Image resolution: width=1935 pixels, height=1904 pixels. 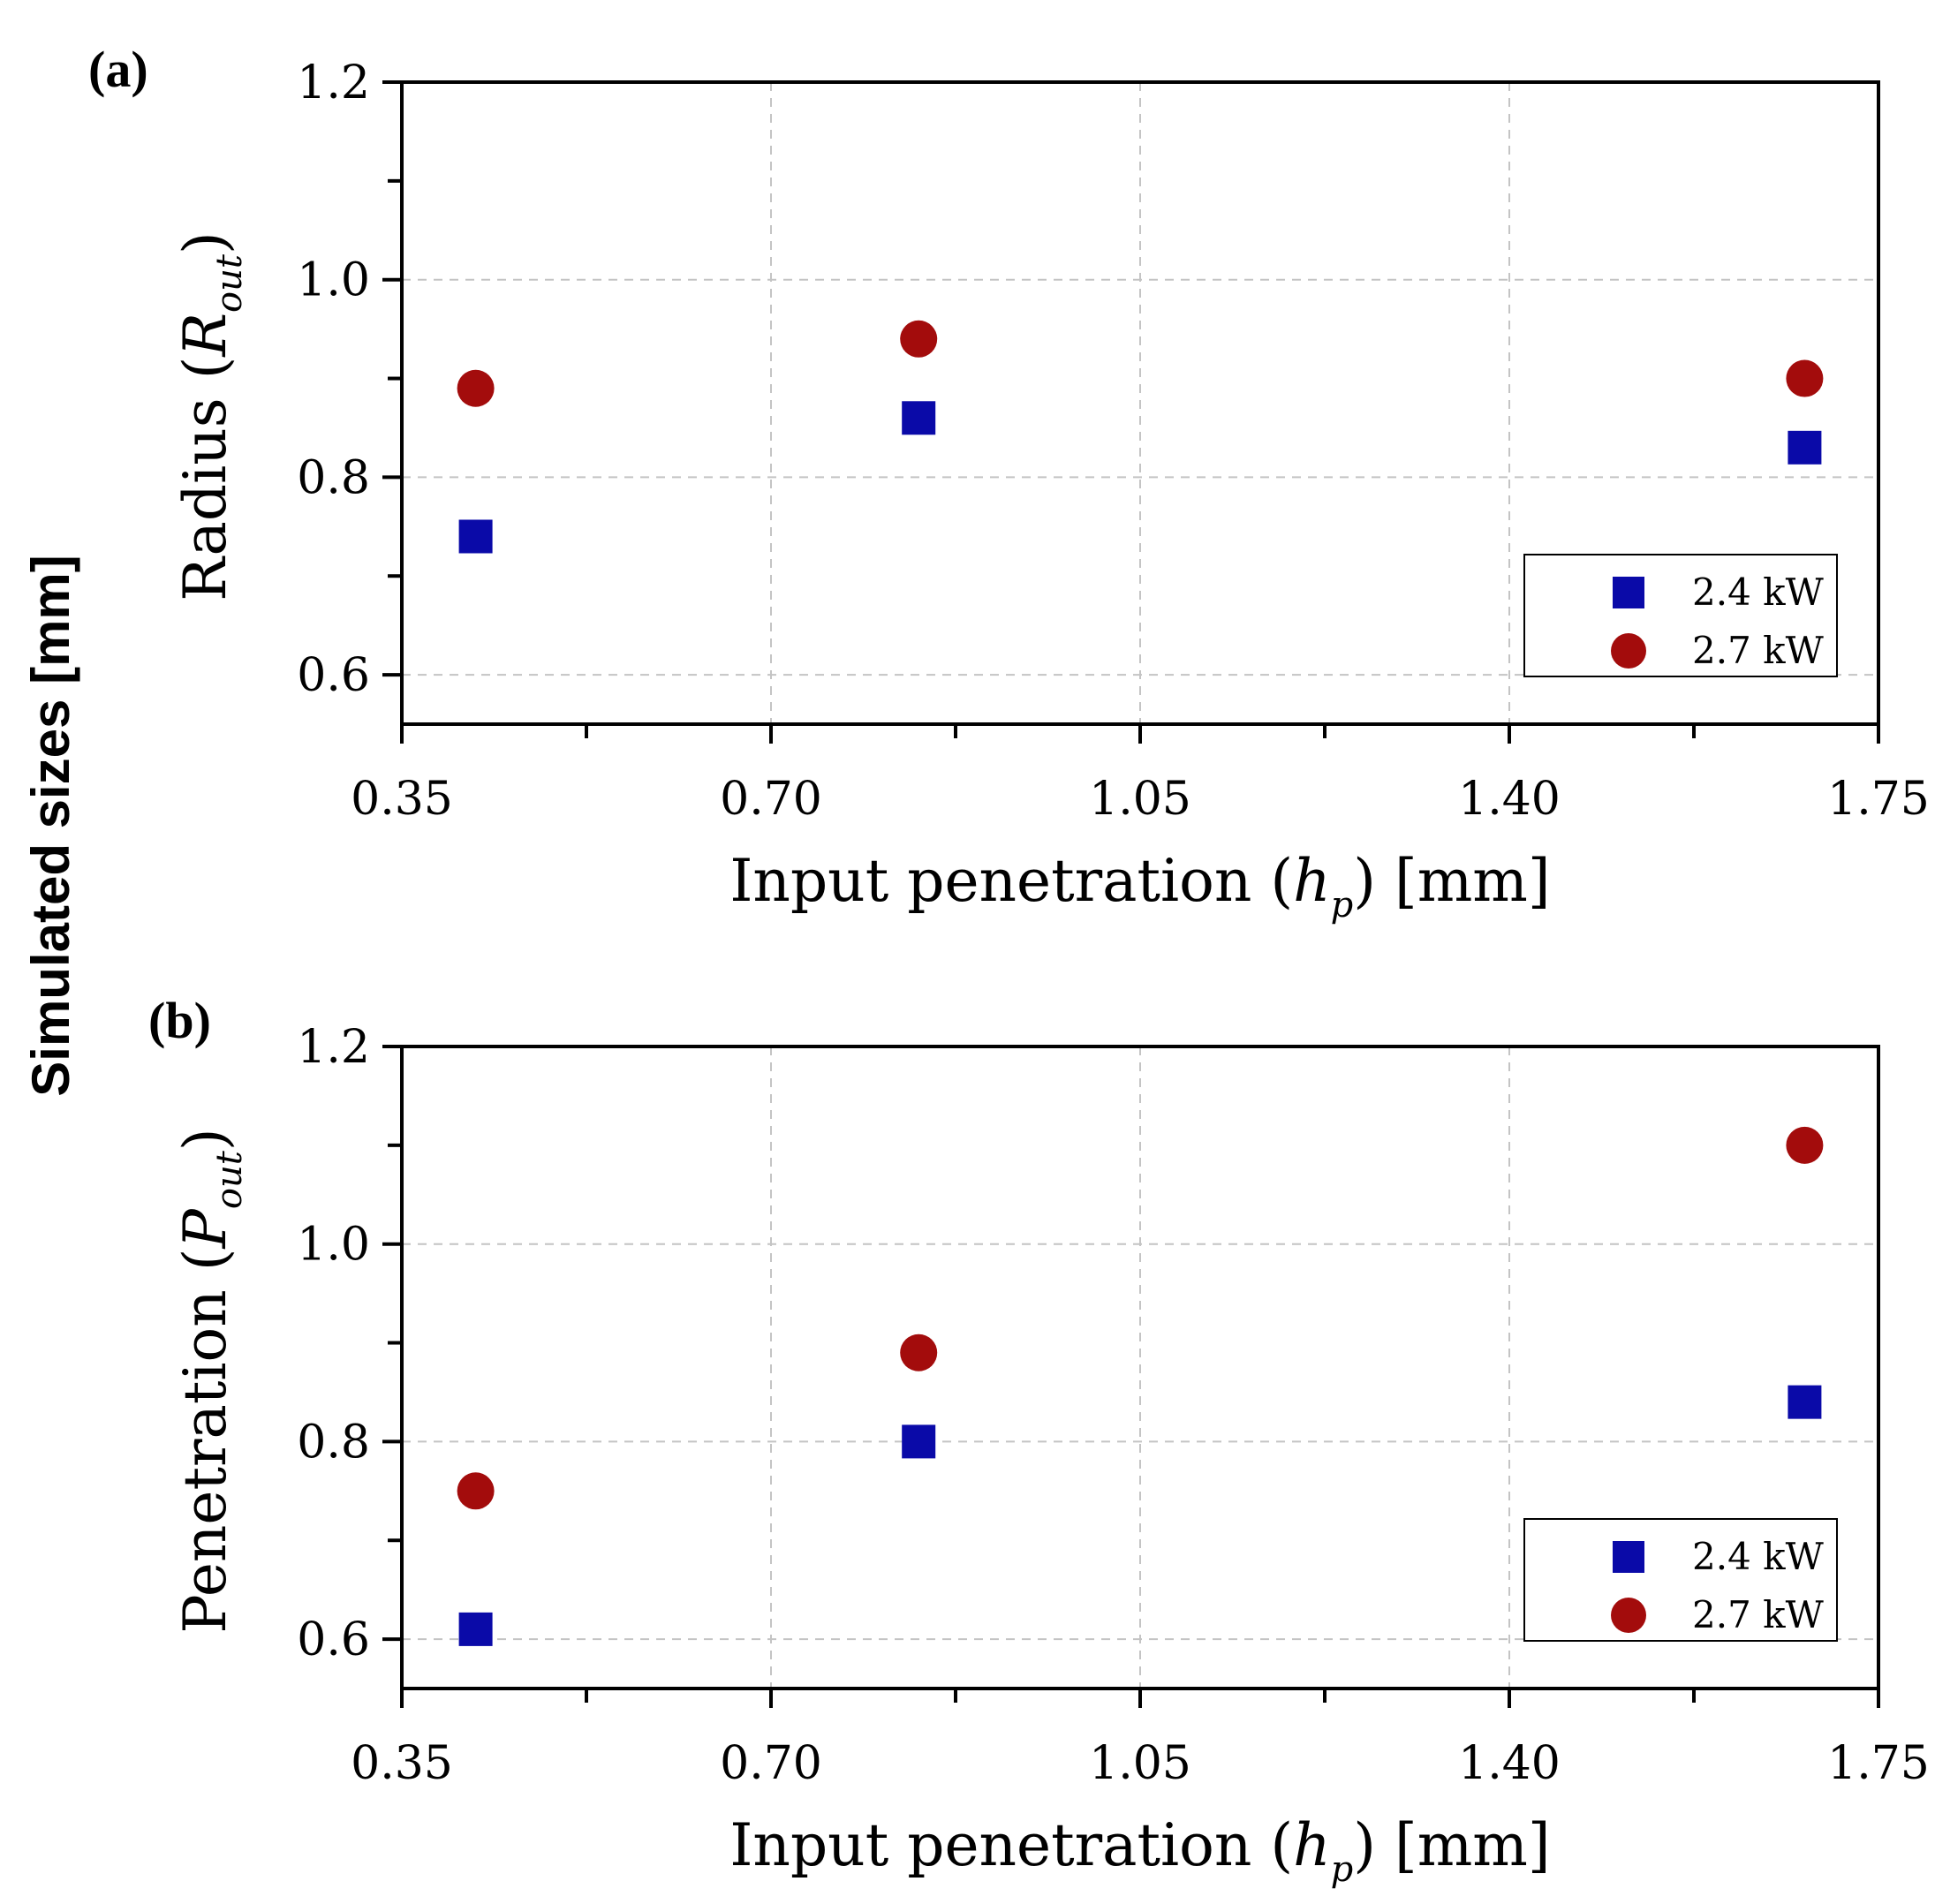 I want to click on y-axis-label: Radius (Rout), so click(x=211, y=416).